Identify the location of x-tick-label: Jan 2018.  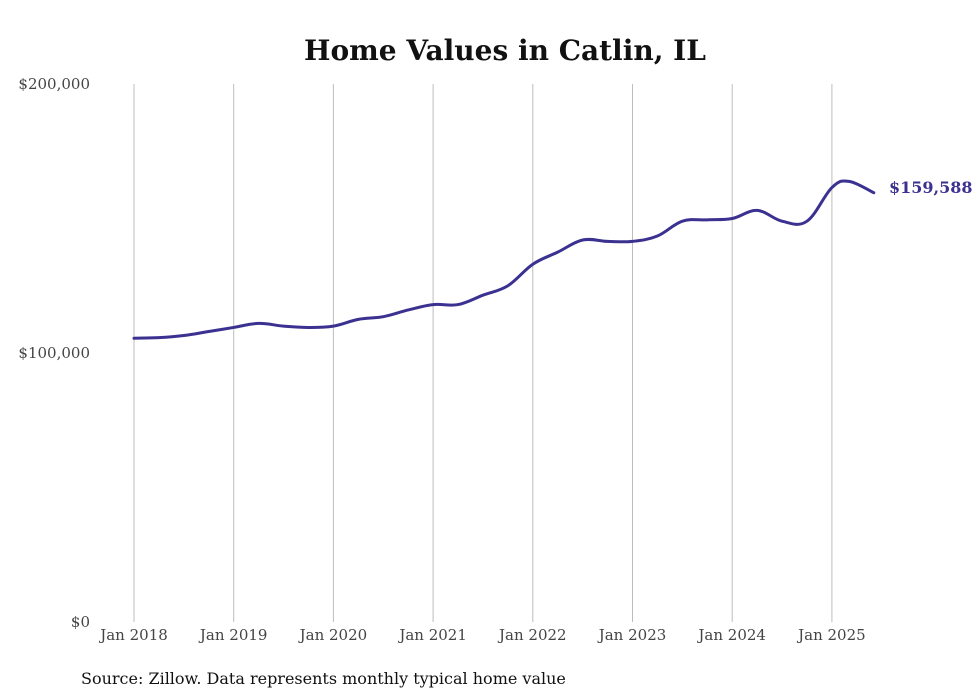
(133, 635).